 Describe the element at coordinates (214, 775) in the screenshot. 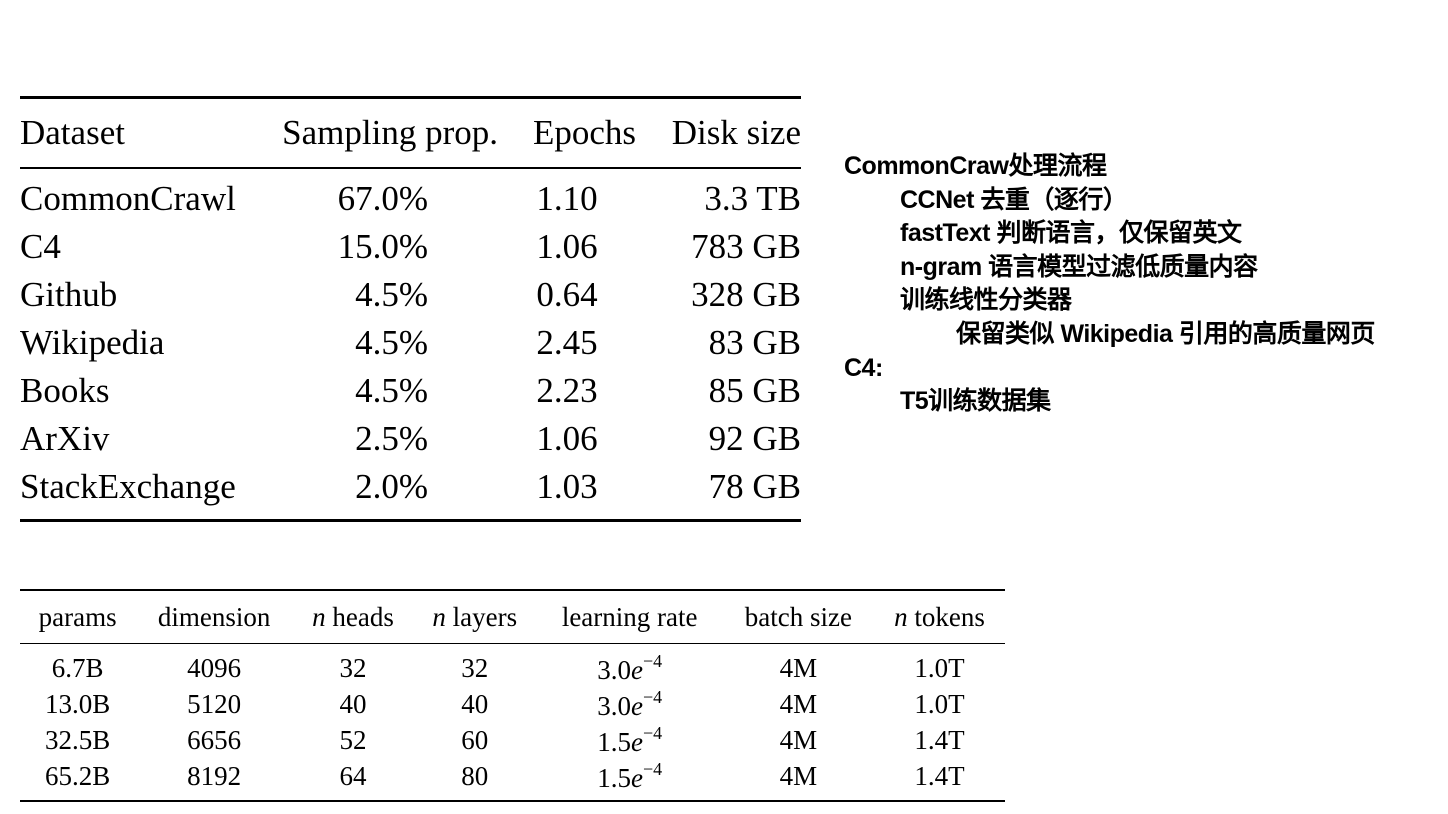

I see `dimension: 8192` at that location.